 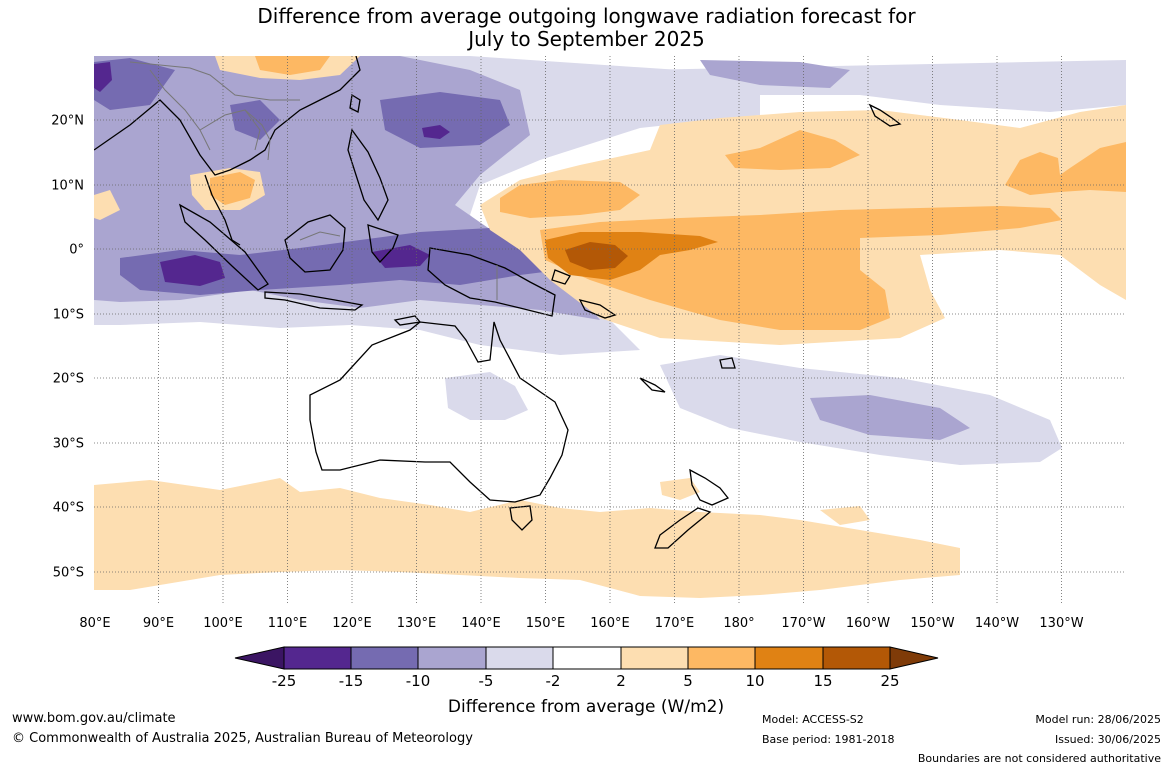 I want to click on lon-label: 180°, so click(x=738, y=623).